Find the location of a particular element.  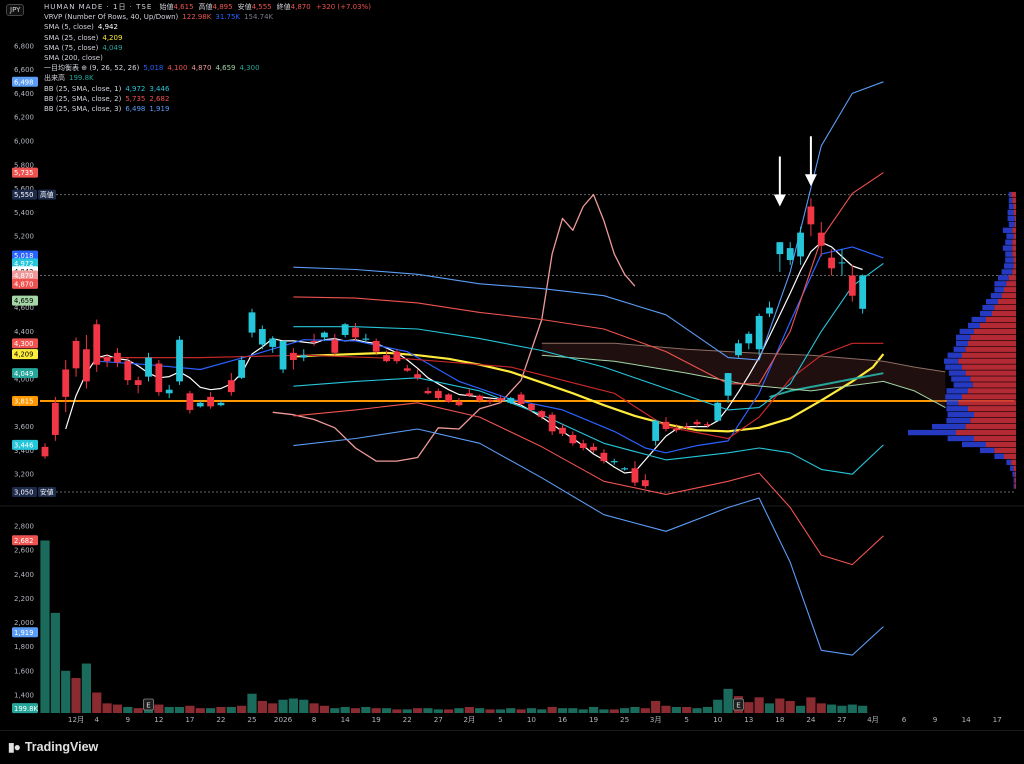

indicator-row: SMA (25, close) 4,209 is located at coordinates (207, 38).